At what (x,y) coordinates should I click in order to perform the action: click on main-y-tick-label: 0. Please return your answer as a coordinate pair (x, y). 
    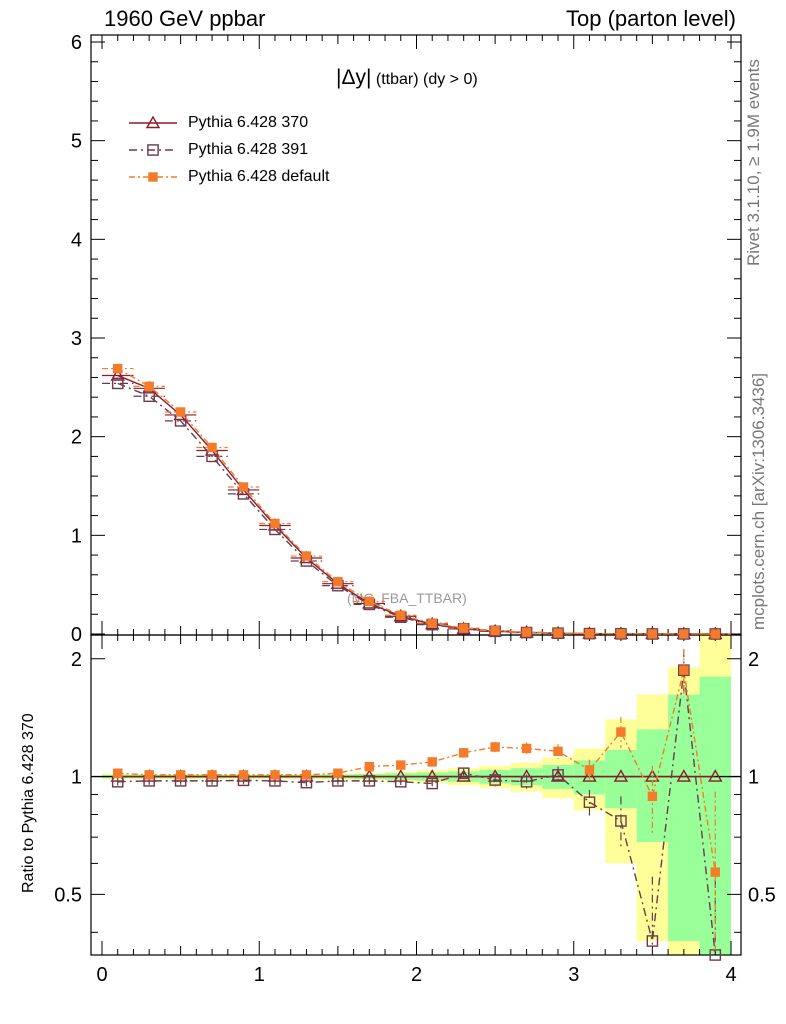
    Looking at the image, I should click on (76, 635).